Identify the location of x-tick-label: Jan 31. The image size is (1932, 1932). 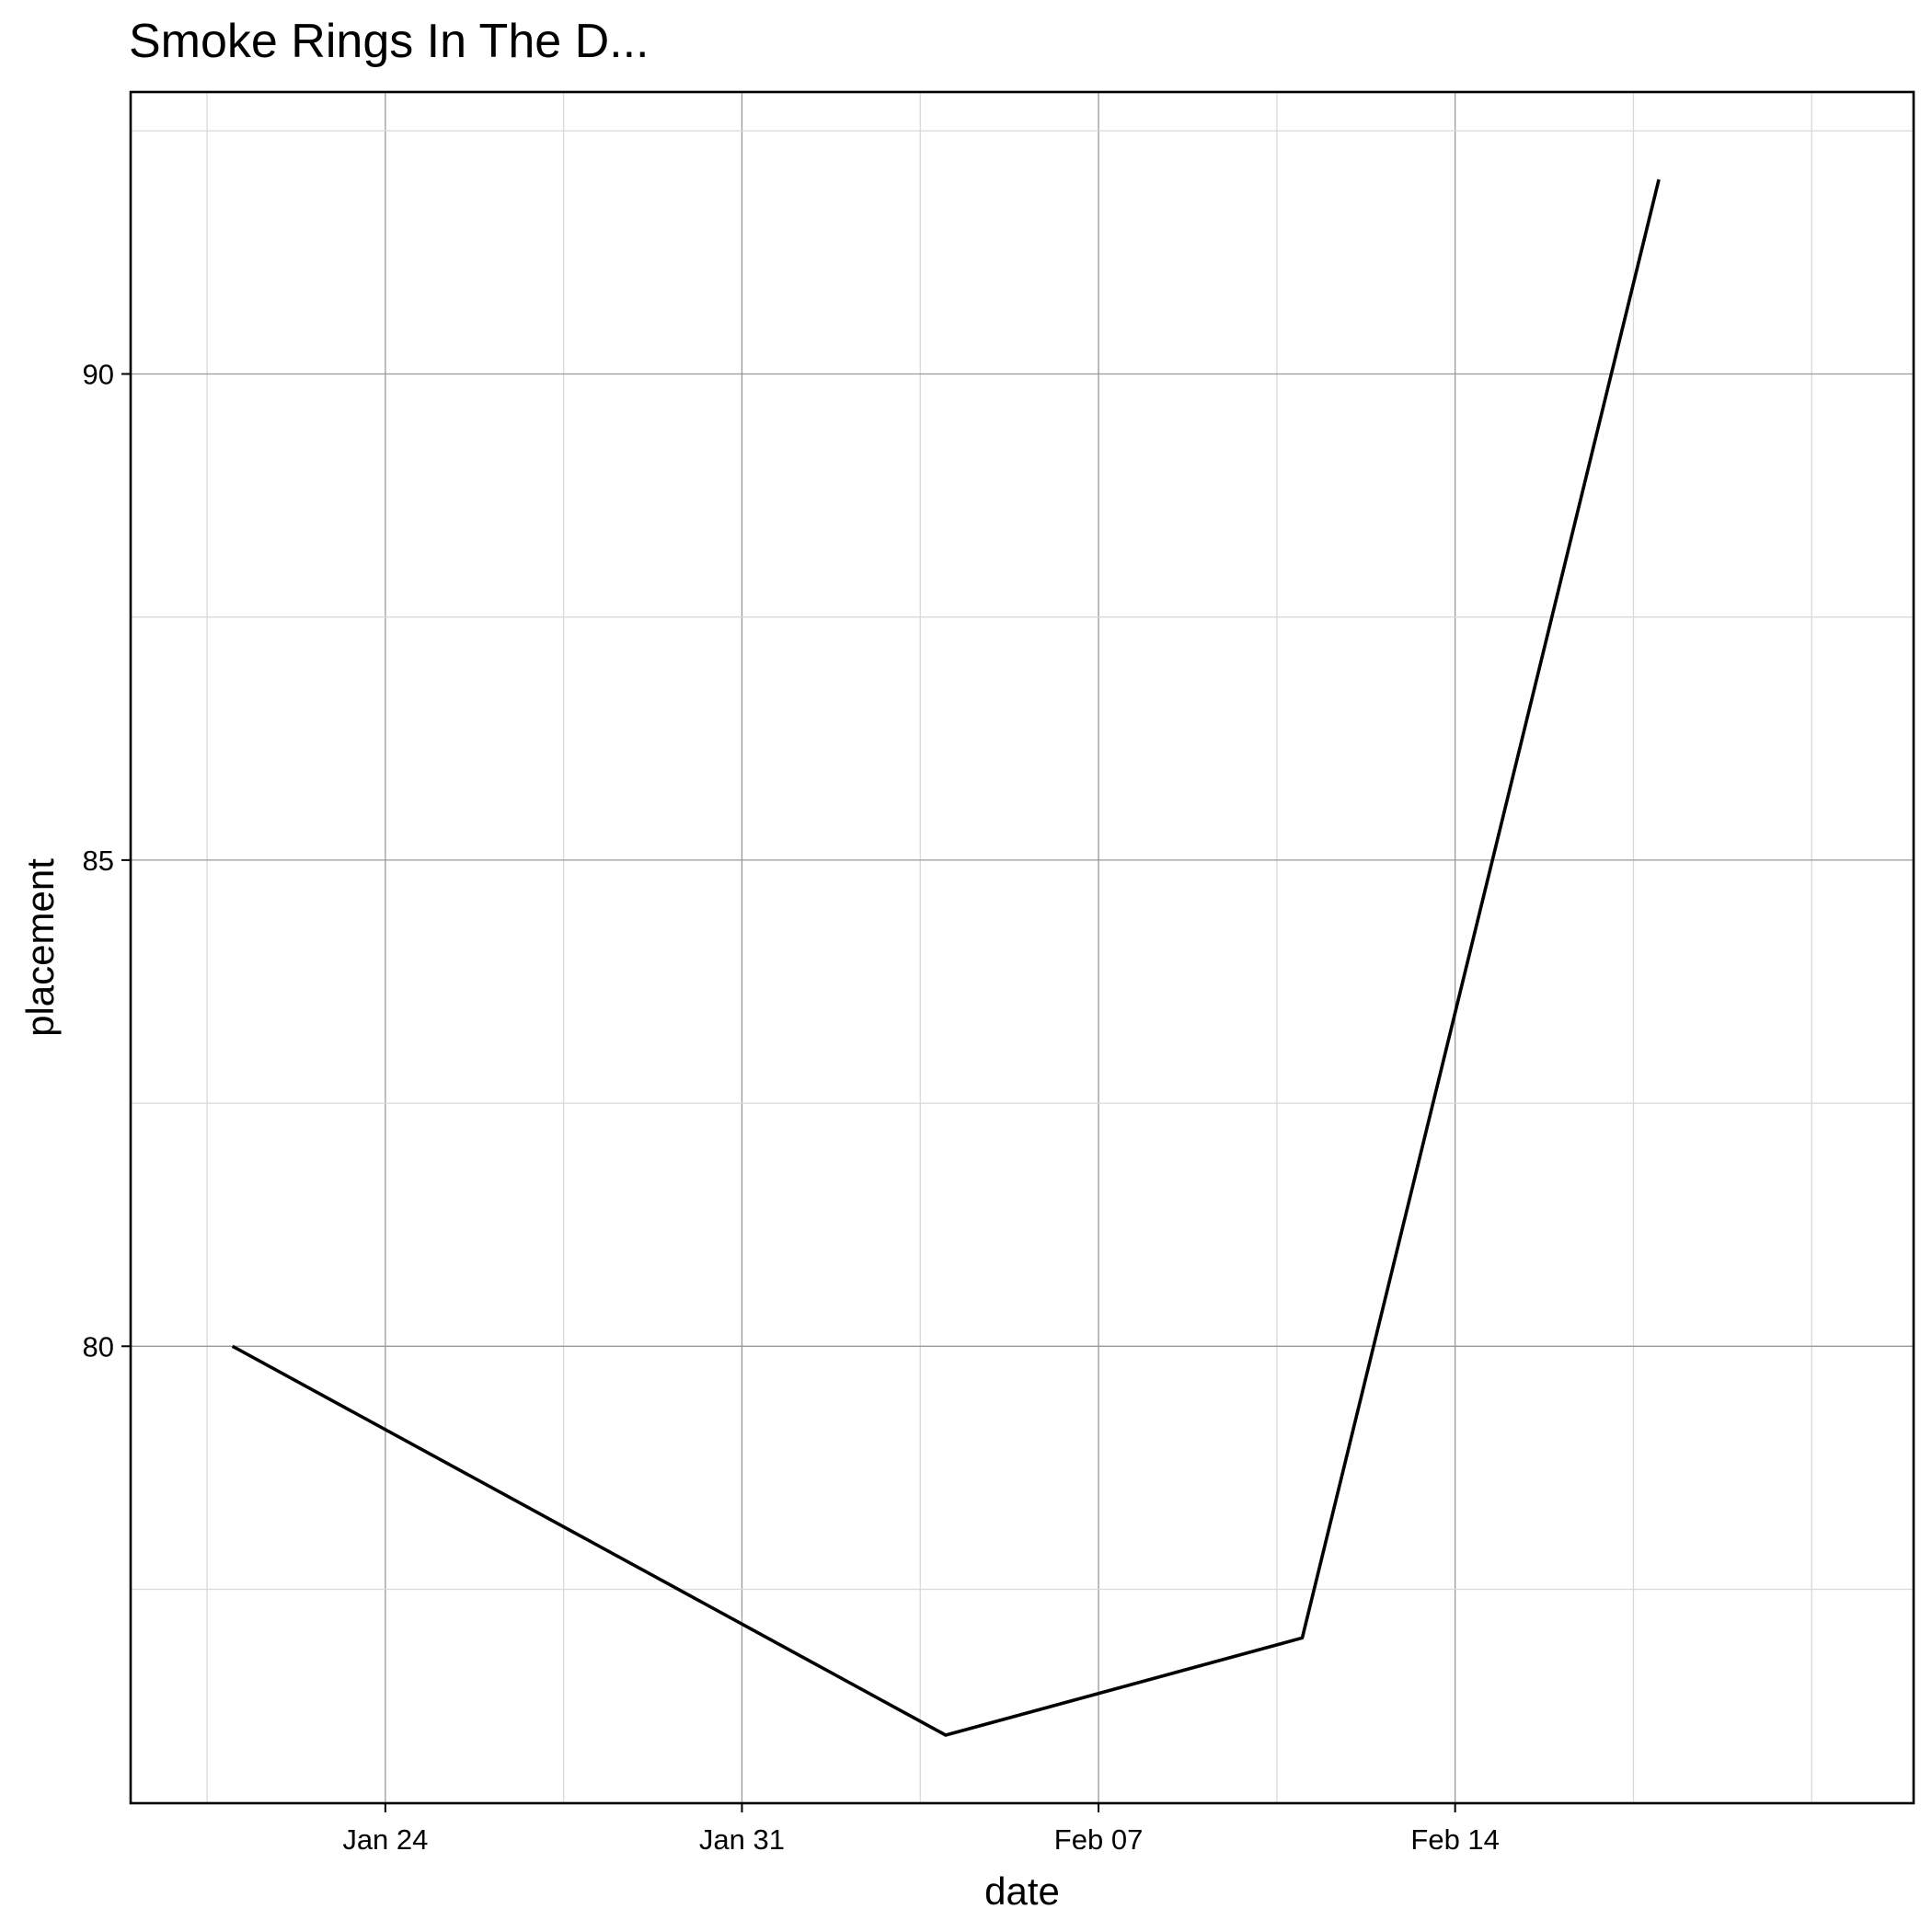
(742, 1839).